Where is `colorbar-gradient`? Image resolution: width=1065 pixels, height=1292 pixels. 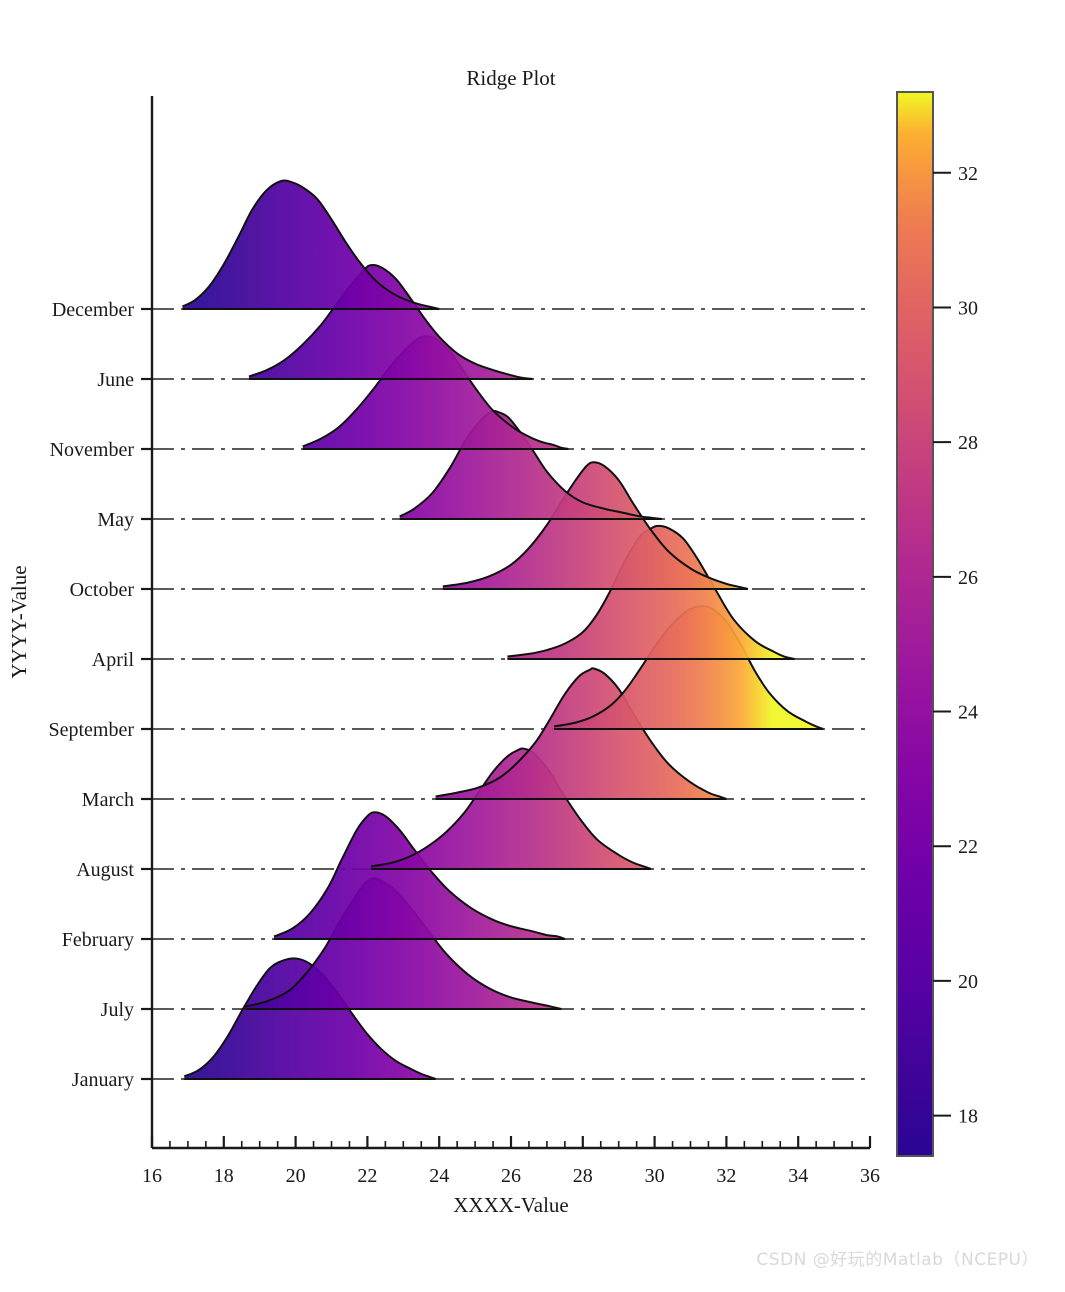 colorbar-gradient is located at coordinates (915, 624).